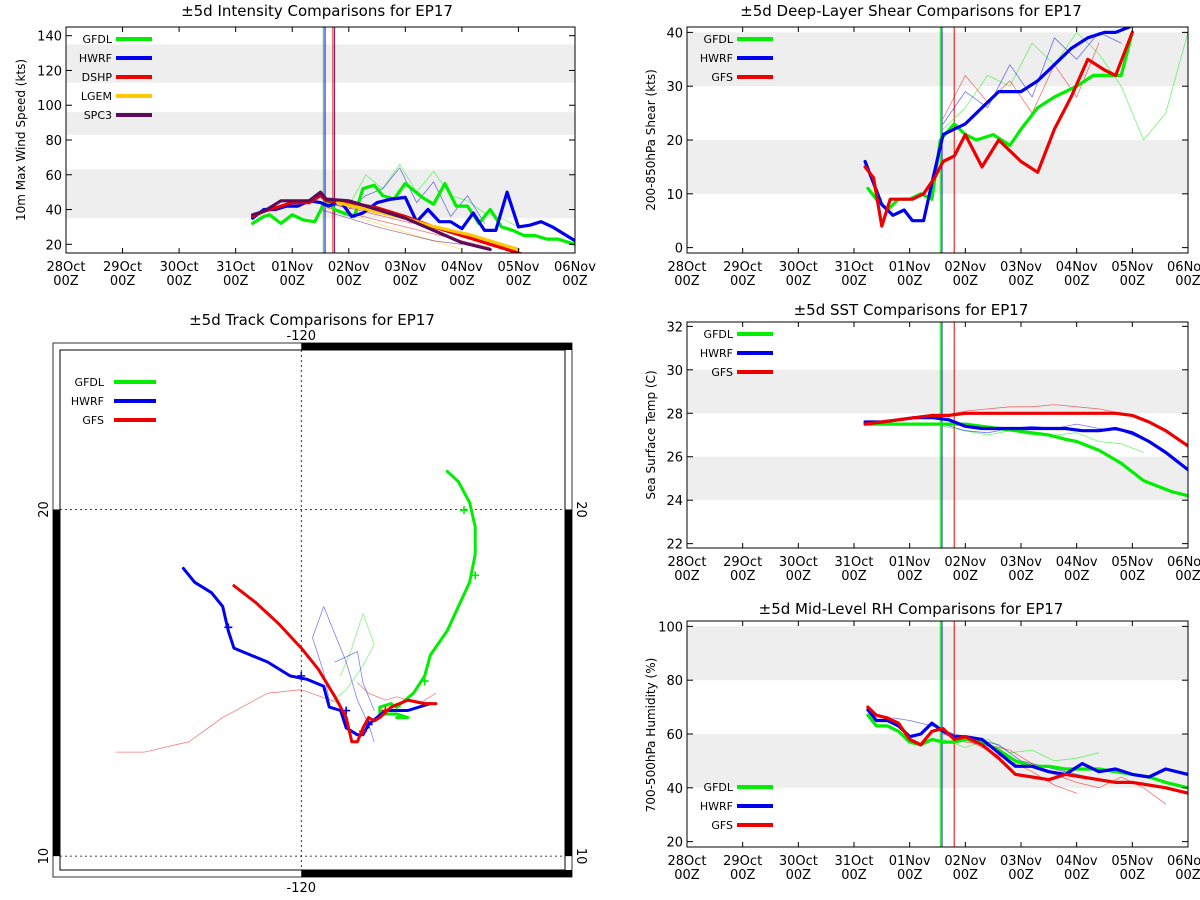 This screenshot has width=1200, height=900. What do you see at coordinates (96, 96) in the screenshot?
I see `intensity-legend-label: LGEM` at bounding box center [96, 96].